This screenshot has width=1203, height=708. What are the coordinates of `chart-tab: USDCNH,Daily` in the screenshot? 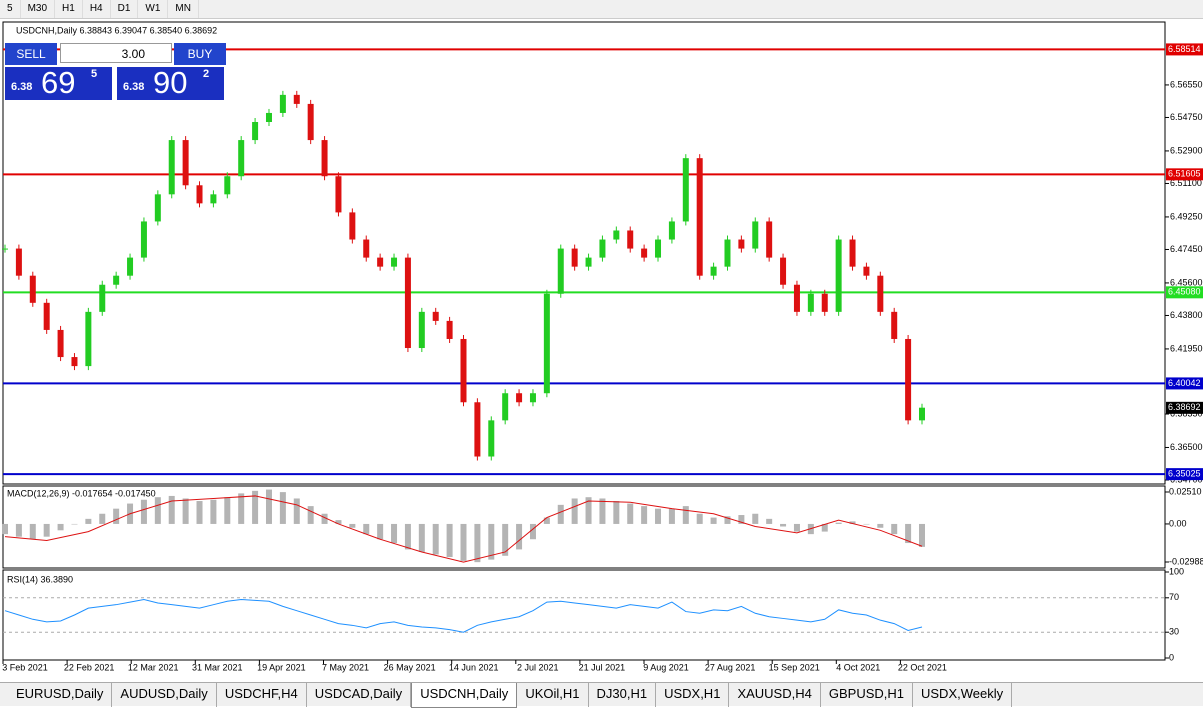 It's located at (464, 695).